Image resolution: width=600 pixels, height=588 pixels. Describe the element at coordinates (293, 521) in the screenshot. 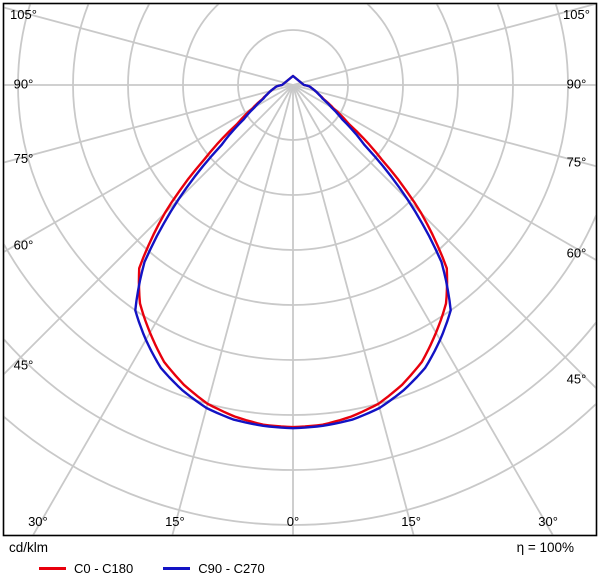

I see `angle-label: 0°` at that location.